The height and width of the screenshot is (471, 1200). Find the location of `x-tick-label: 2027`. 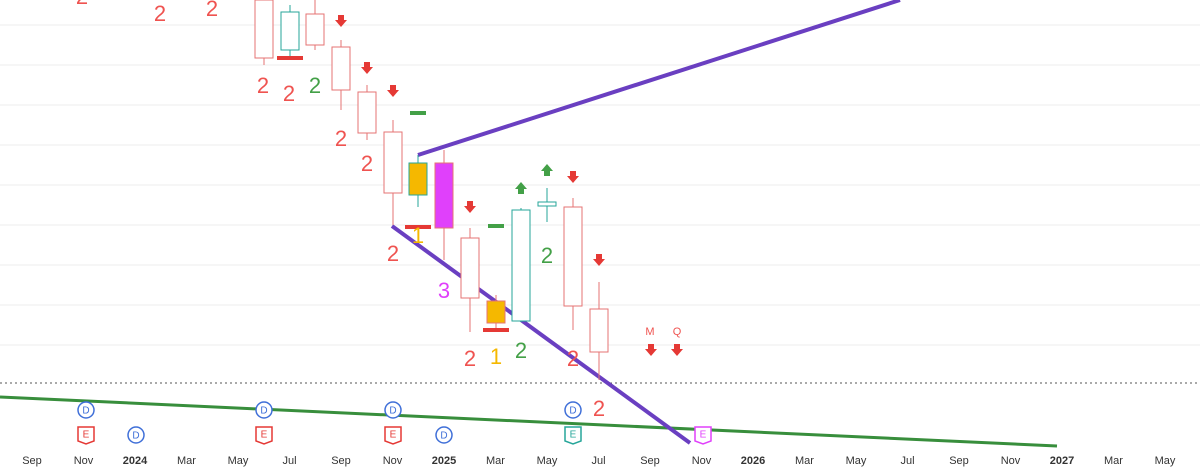

x-tick-label: 2027 is located at coordinates (1062, 461).